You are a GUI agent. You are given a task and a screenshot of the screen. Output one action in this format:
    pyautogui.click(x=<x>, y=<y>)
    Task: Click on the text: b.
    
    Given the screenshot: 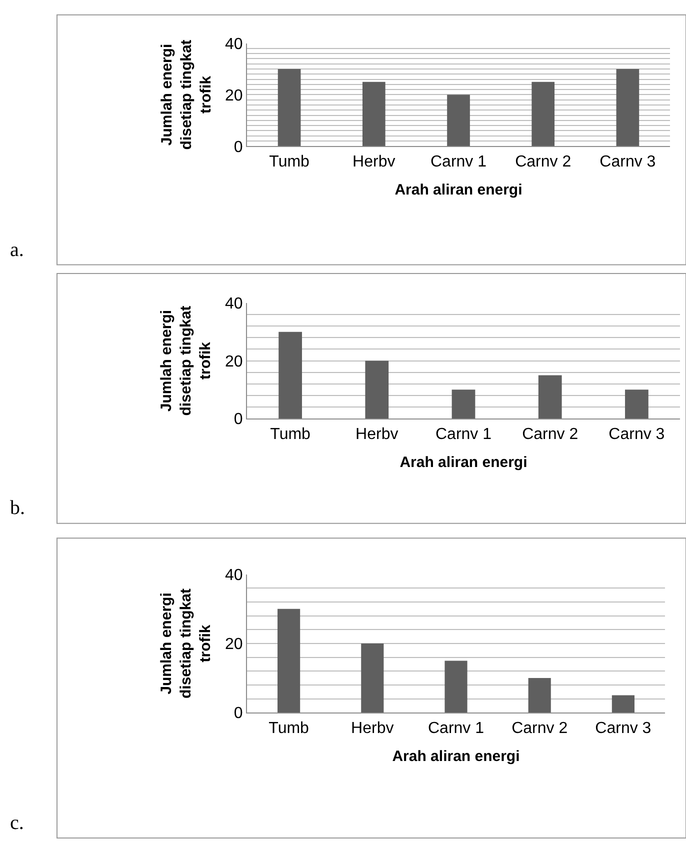 What is the action you would take?
    pyautogui.click(x=17, y=508)
    